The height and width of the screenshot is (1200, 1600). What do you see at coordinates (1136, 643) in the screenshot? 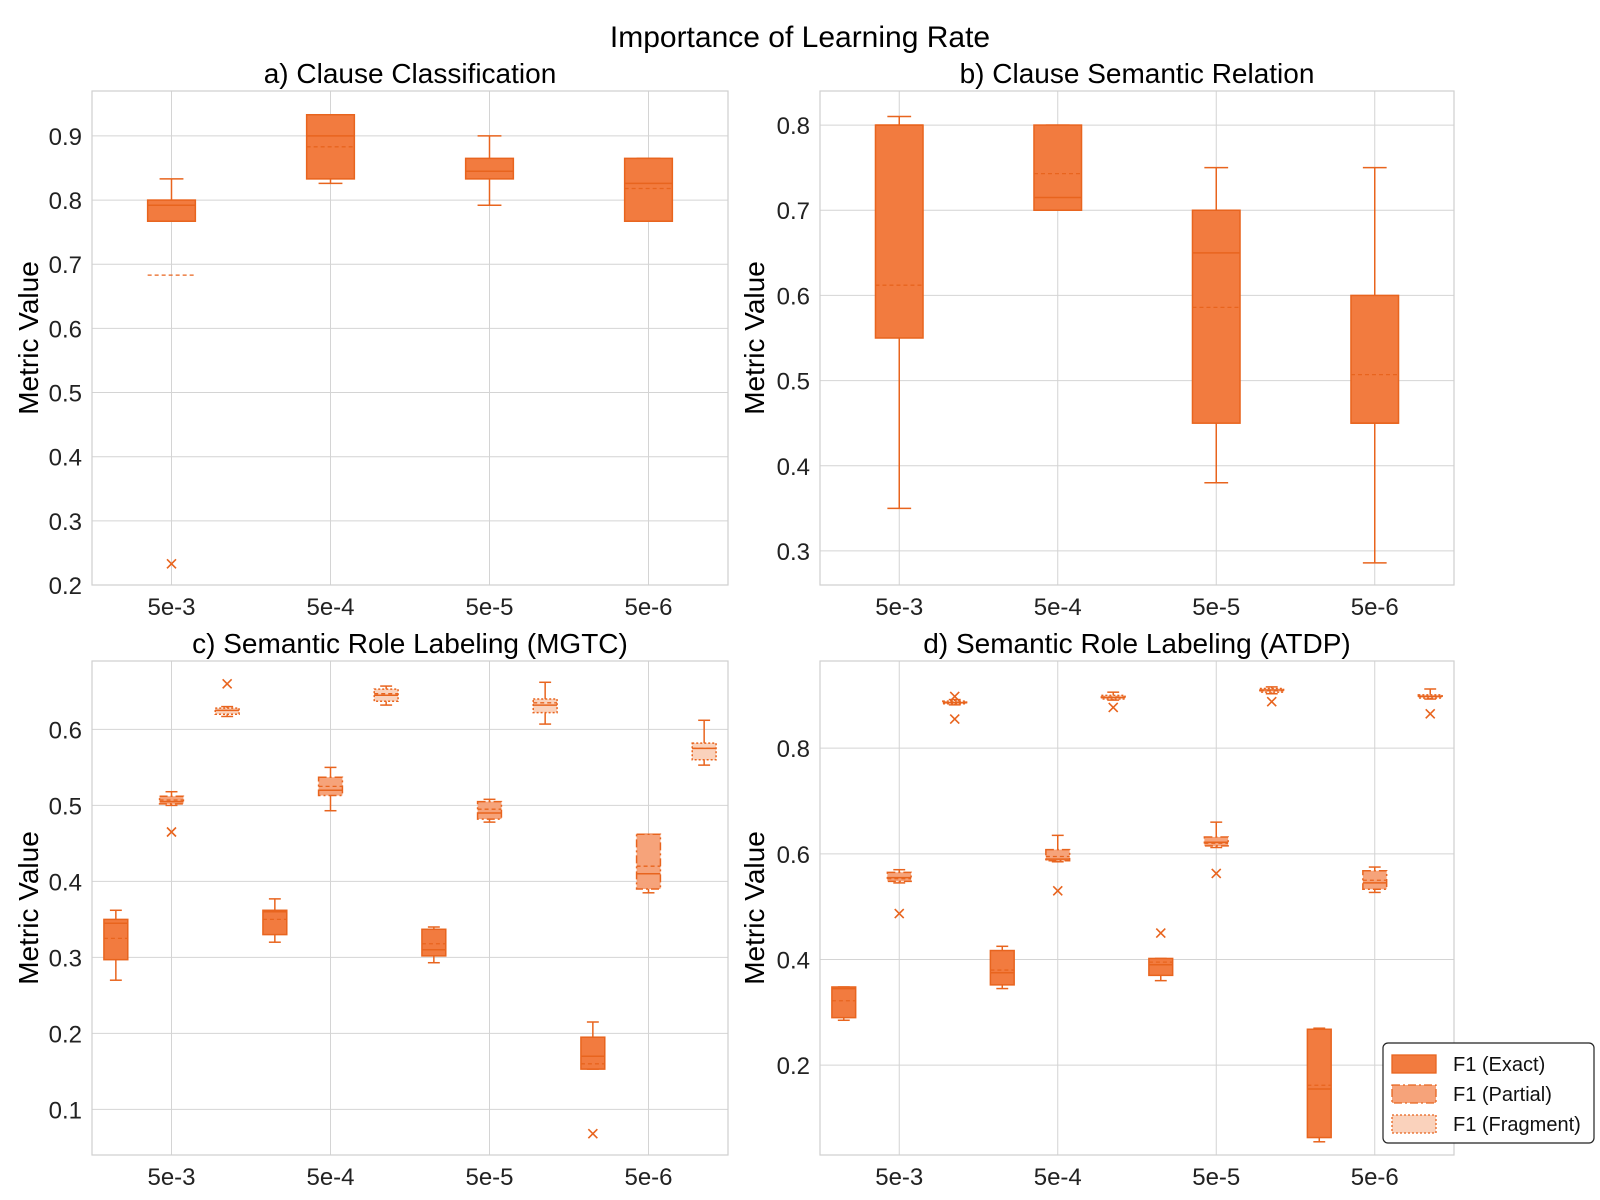
I see `subplot-title: d) Semantic Role Labeling (ATDP)` at bounding box center [1136, 643].